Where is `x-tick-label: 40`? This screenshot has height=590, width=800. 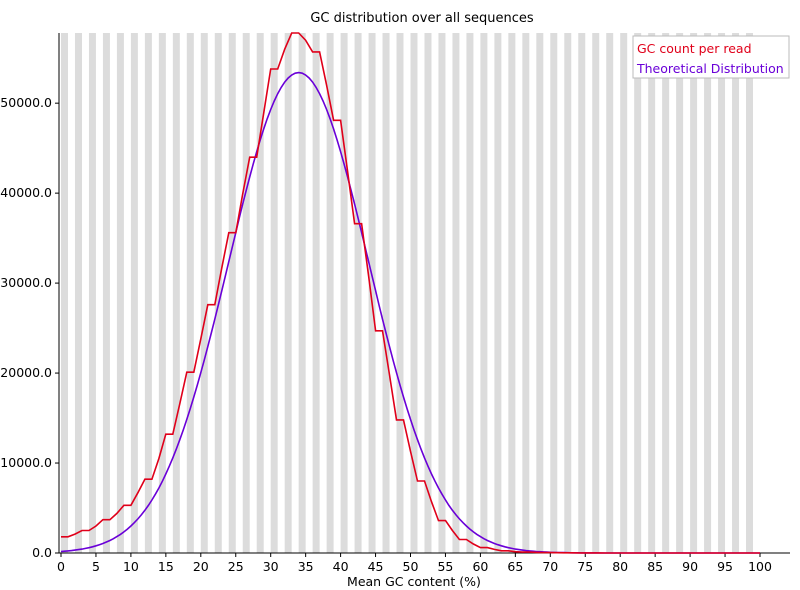 x-tick-label: 40 is located at coordinates (341, 566).